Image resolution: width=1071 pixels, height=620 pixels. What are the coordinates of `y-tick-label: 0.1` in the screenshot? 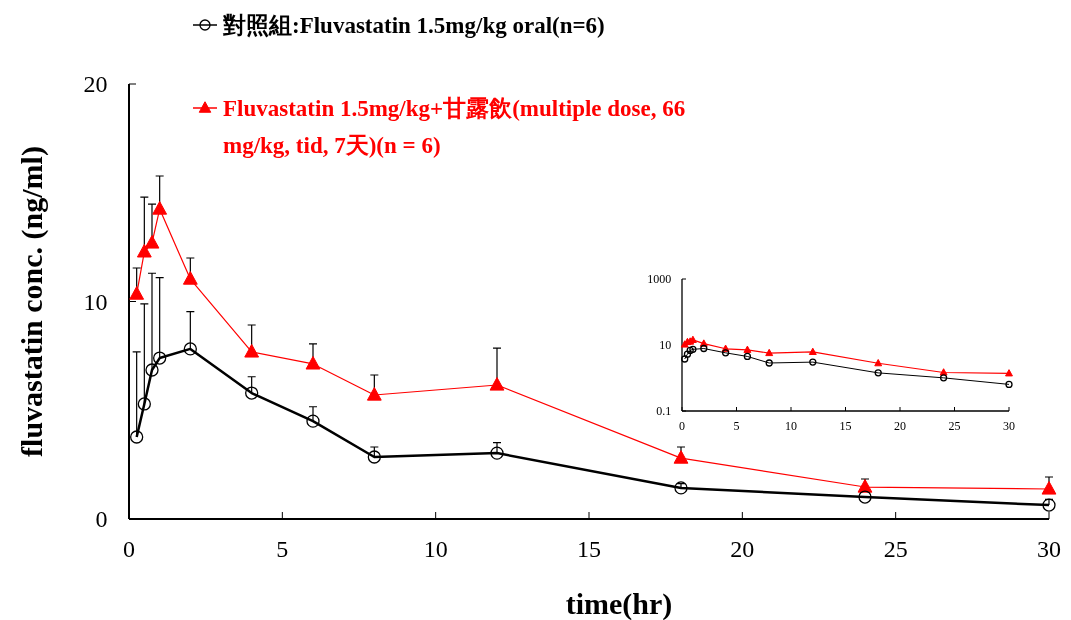 It's located at (664, 411).